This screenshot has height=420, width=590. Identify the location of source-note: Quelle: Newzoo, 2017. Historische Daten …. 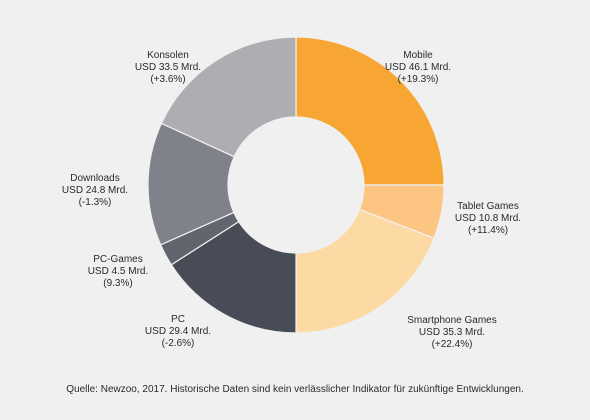
(295, 389).